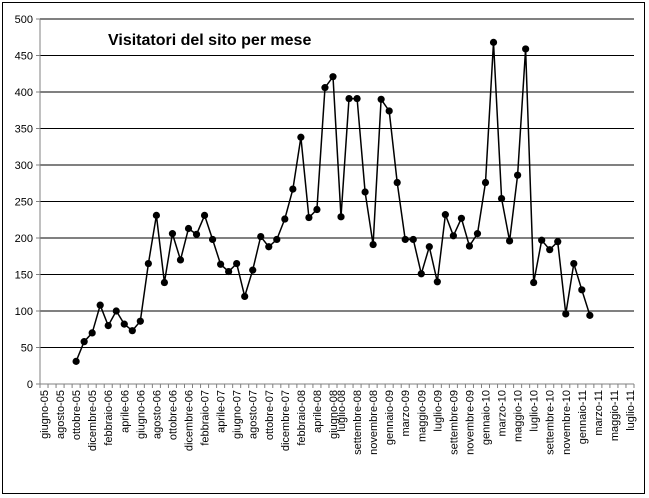  I want to click on x-tick-label: luglio-08, so click(342, 411).